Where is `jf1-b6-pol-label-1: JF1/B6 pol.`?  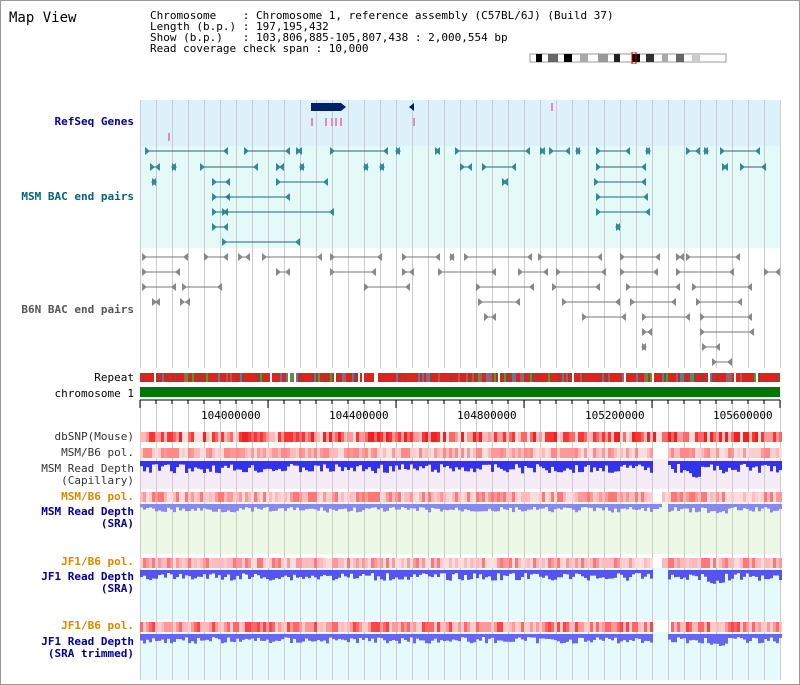 jf1-b6-pol-label-1: JF1/B6 pol. is located at coordinates (97, 561).